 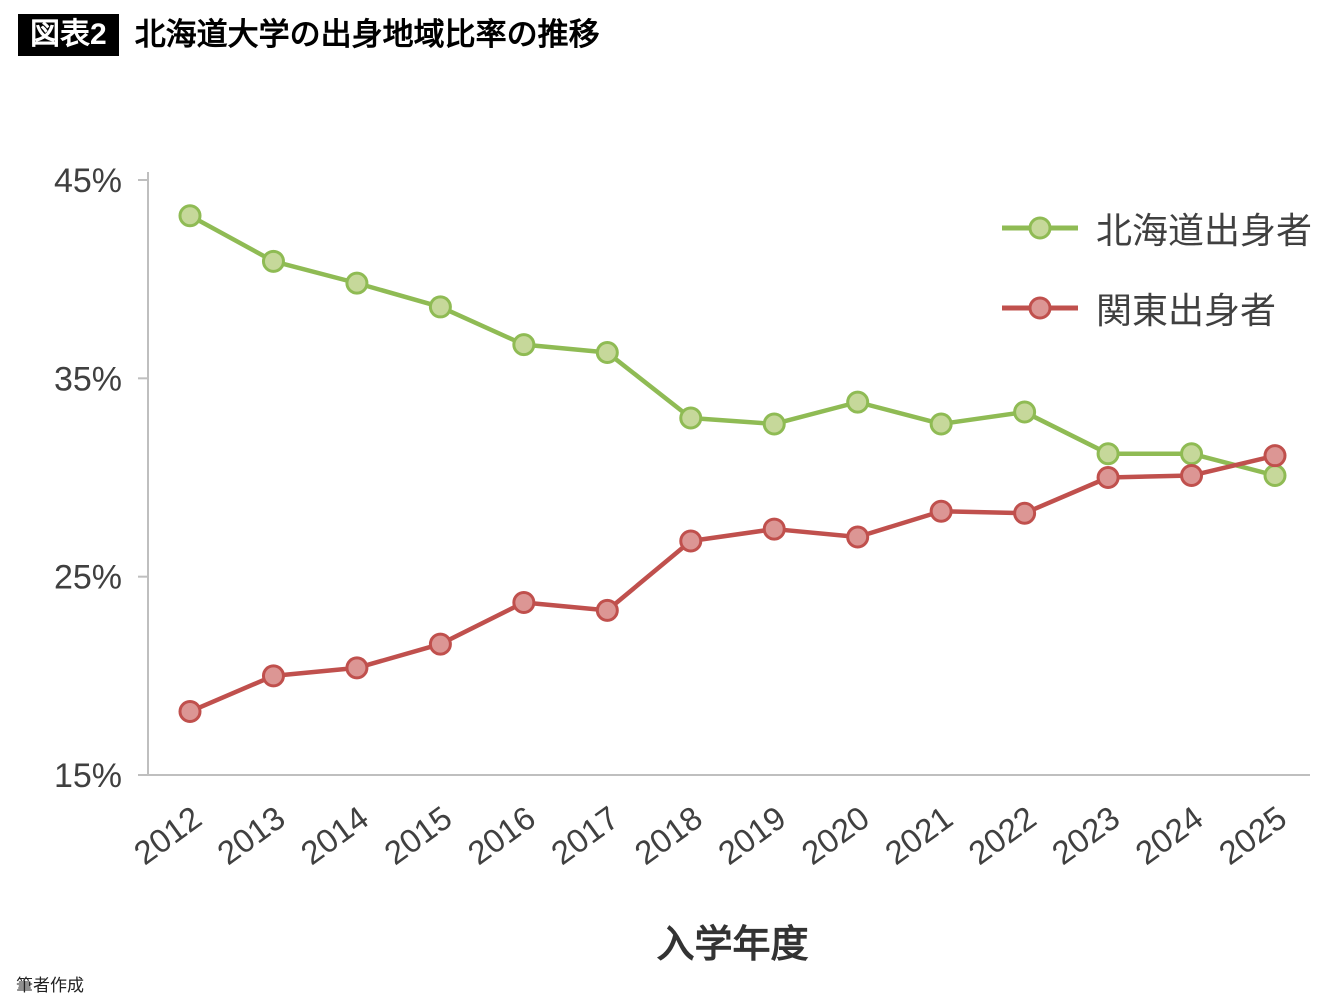 What do you see at coordinates (732, 944) in the screenshot?
I see `x-axis-title: 入学年度` at bounding box center [732, 944].